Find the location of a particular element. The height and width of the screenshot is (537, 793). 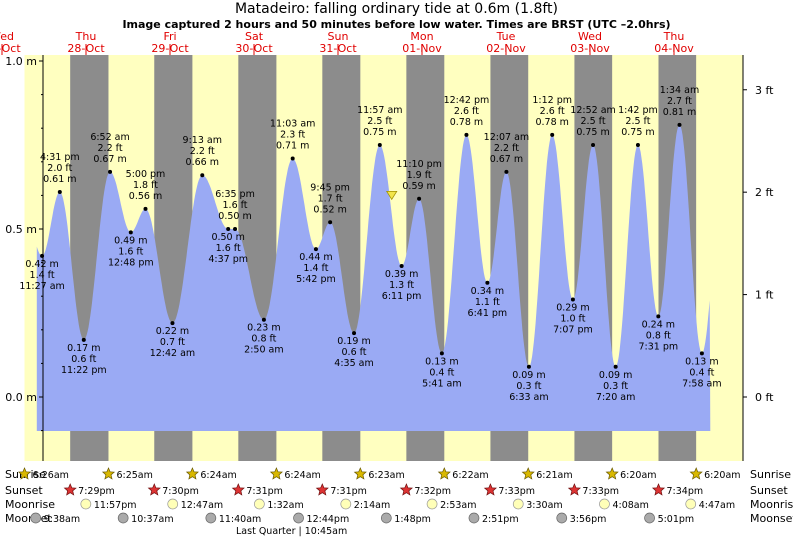

extreme-label: 0.13 m is located at coordinates (701, 361).